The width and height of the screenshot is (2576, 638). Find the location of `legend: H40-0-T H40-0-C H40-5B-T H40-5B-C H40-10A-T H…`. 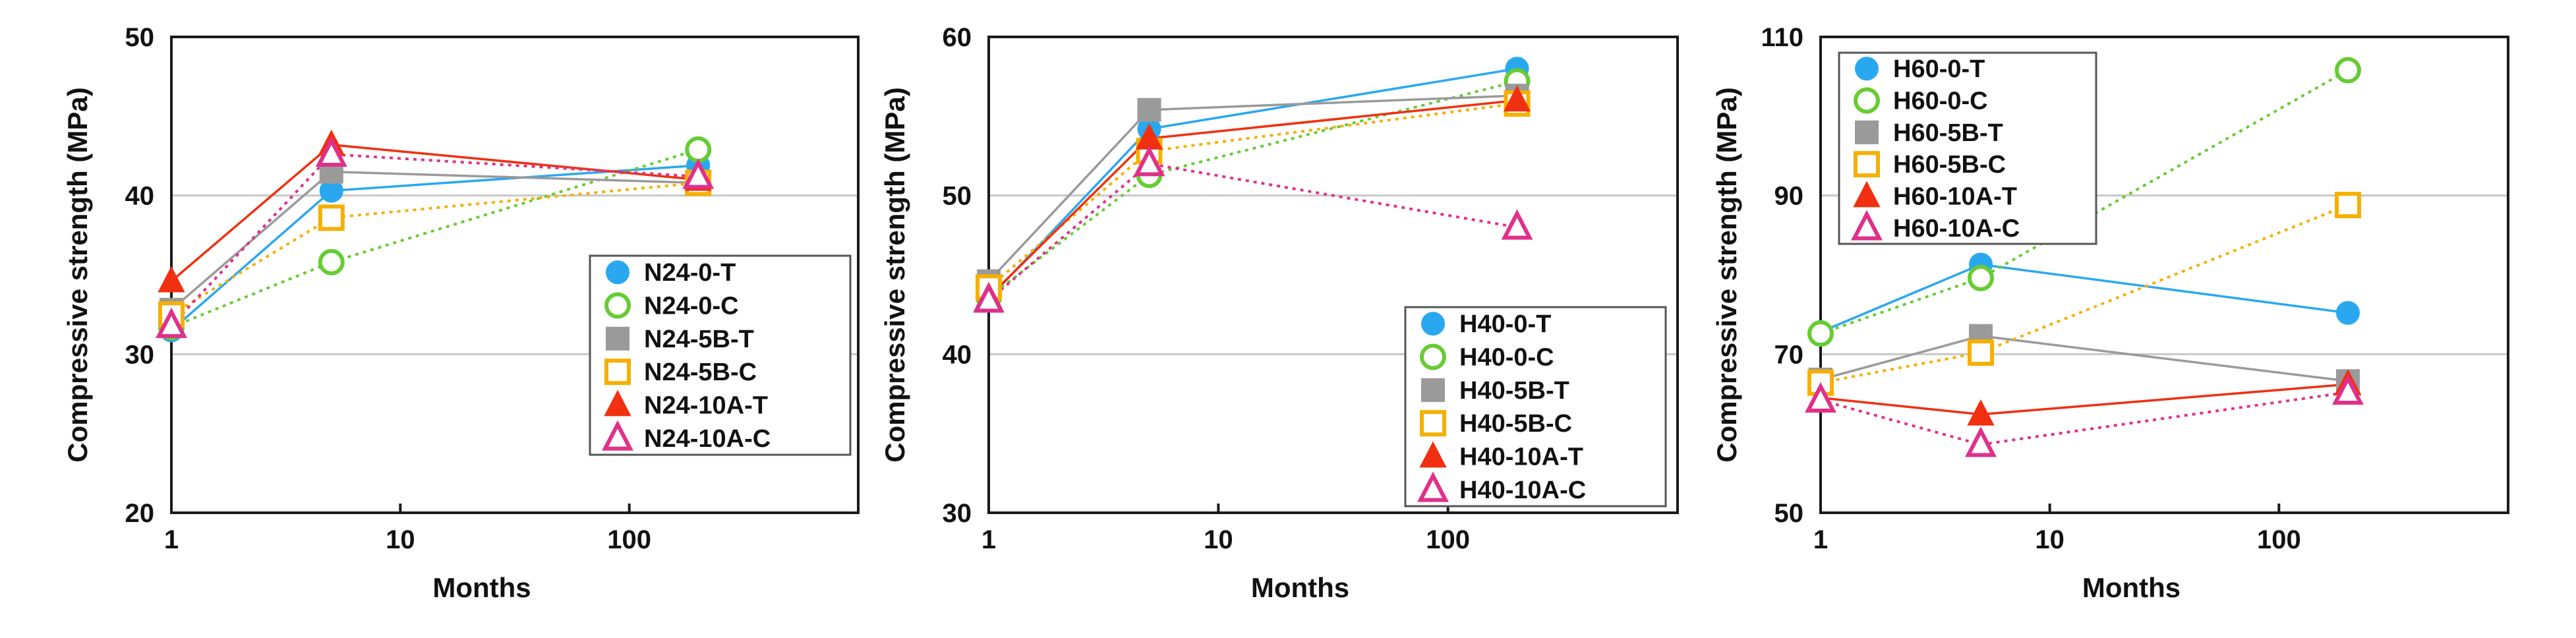

legend: H40-0-T H40-0-C H40-5B-T H40-5B-C H40-10A-T H… is located at coordinates (1535, 407).